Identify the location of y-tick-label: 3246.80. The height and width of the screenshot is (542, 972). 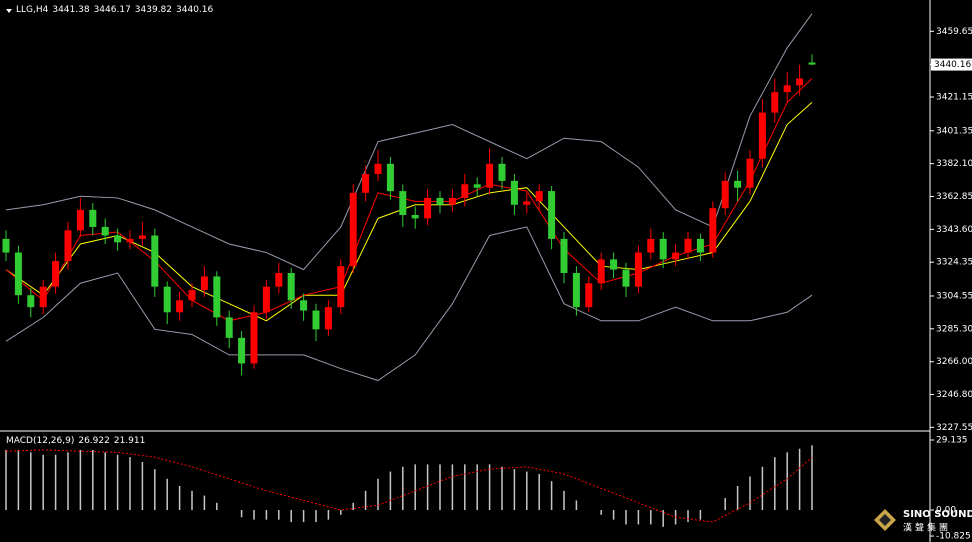
(954, 395).